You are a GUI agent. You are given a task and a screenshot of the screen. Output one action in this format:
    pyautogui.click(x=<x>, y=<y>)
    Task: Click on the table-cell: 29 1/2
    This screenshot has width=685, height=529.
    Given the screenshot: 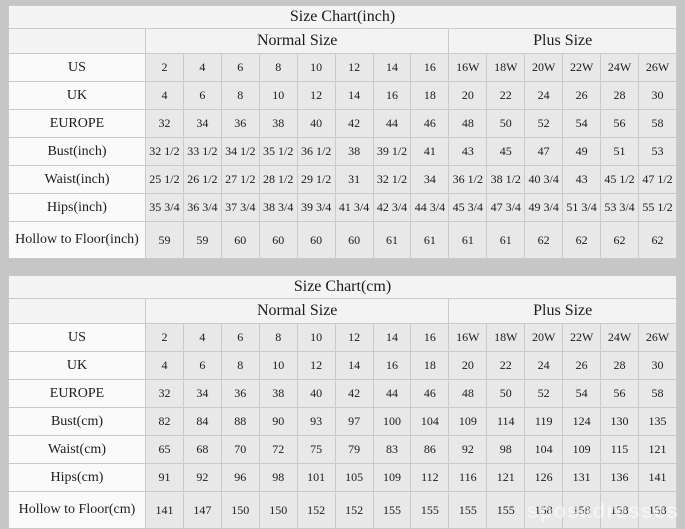 What is the action you would take?
    pyautogui.click(x=316, y=179)
    